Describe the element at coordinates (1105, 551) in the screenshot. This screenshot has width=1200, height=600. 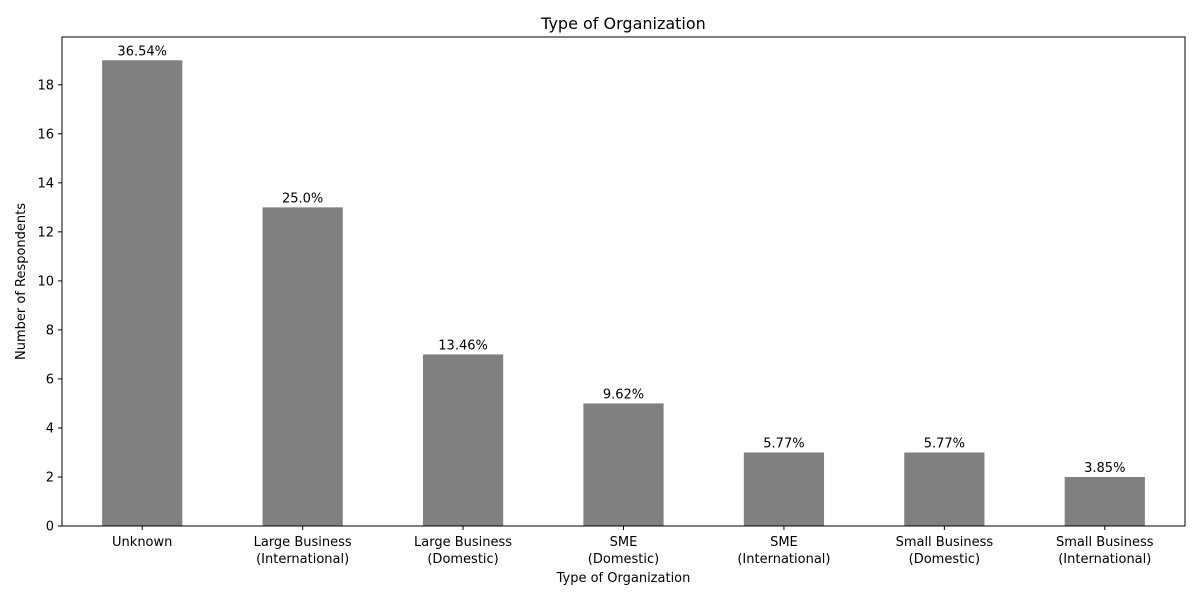
I see `x-tick-label: Small Business (International)` at that location.